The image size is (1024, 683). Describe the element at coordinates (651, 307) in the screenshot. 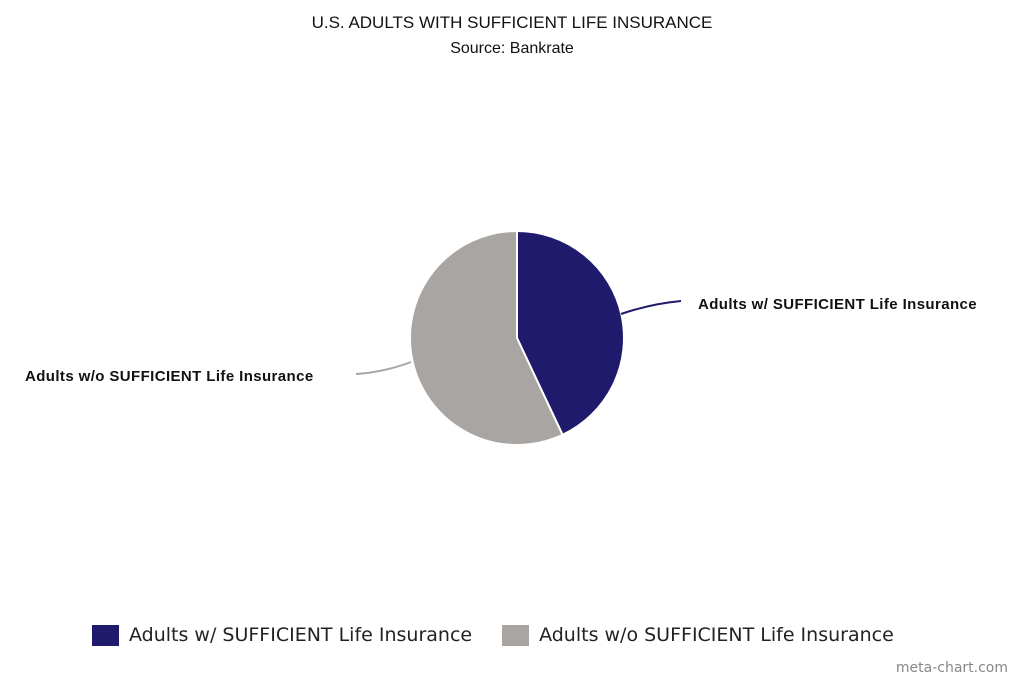

I see `connector-line-sufficient` at that location.